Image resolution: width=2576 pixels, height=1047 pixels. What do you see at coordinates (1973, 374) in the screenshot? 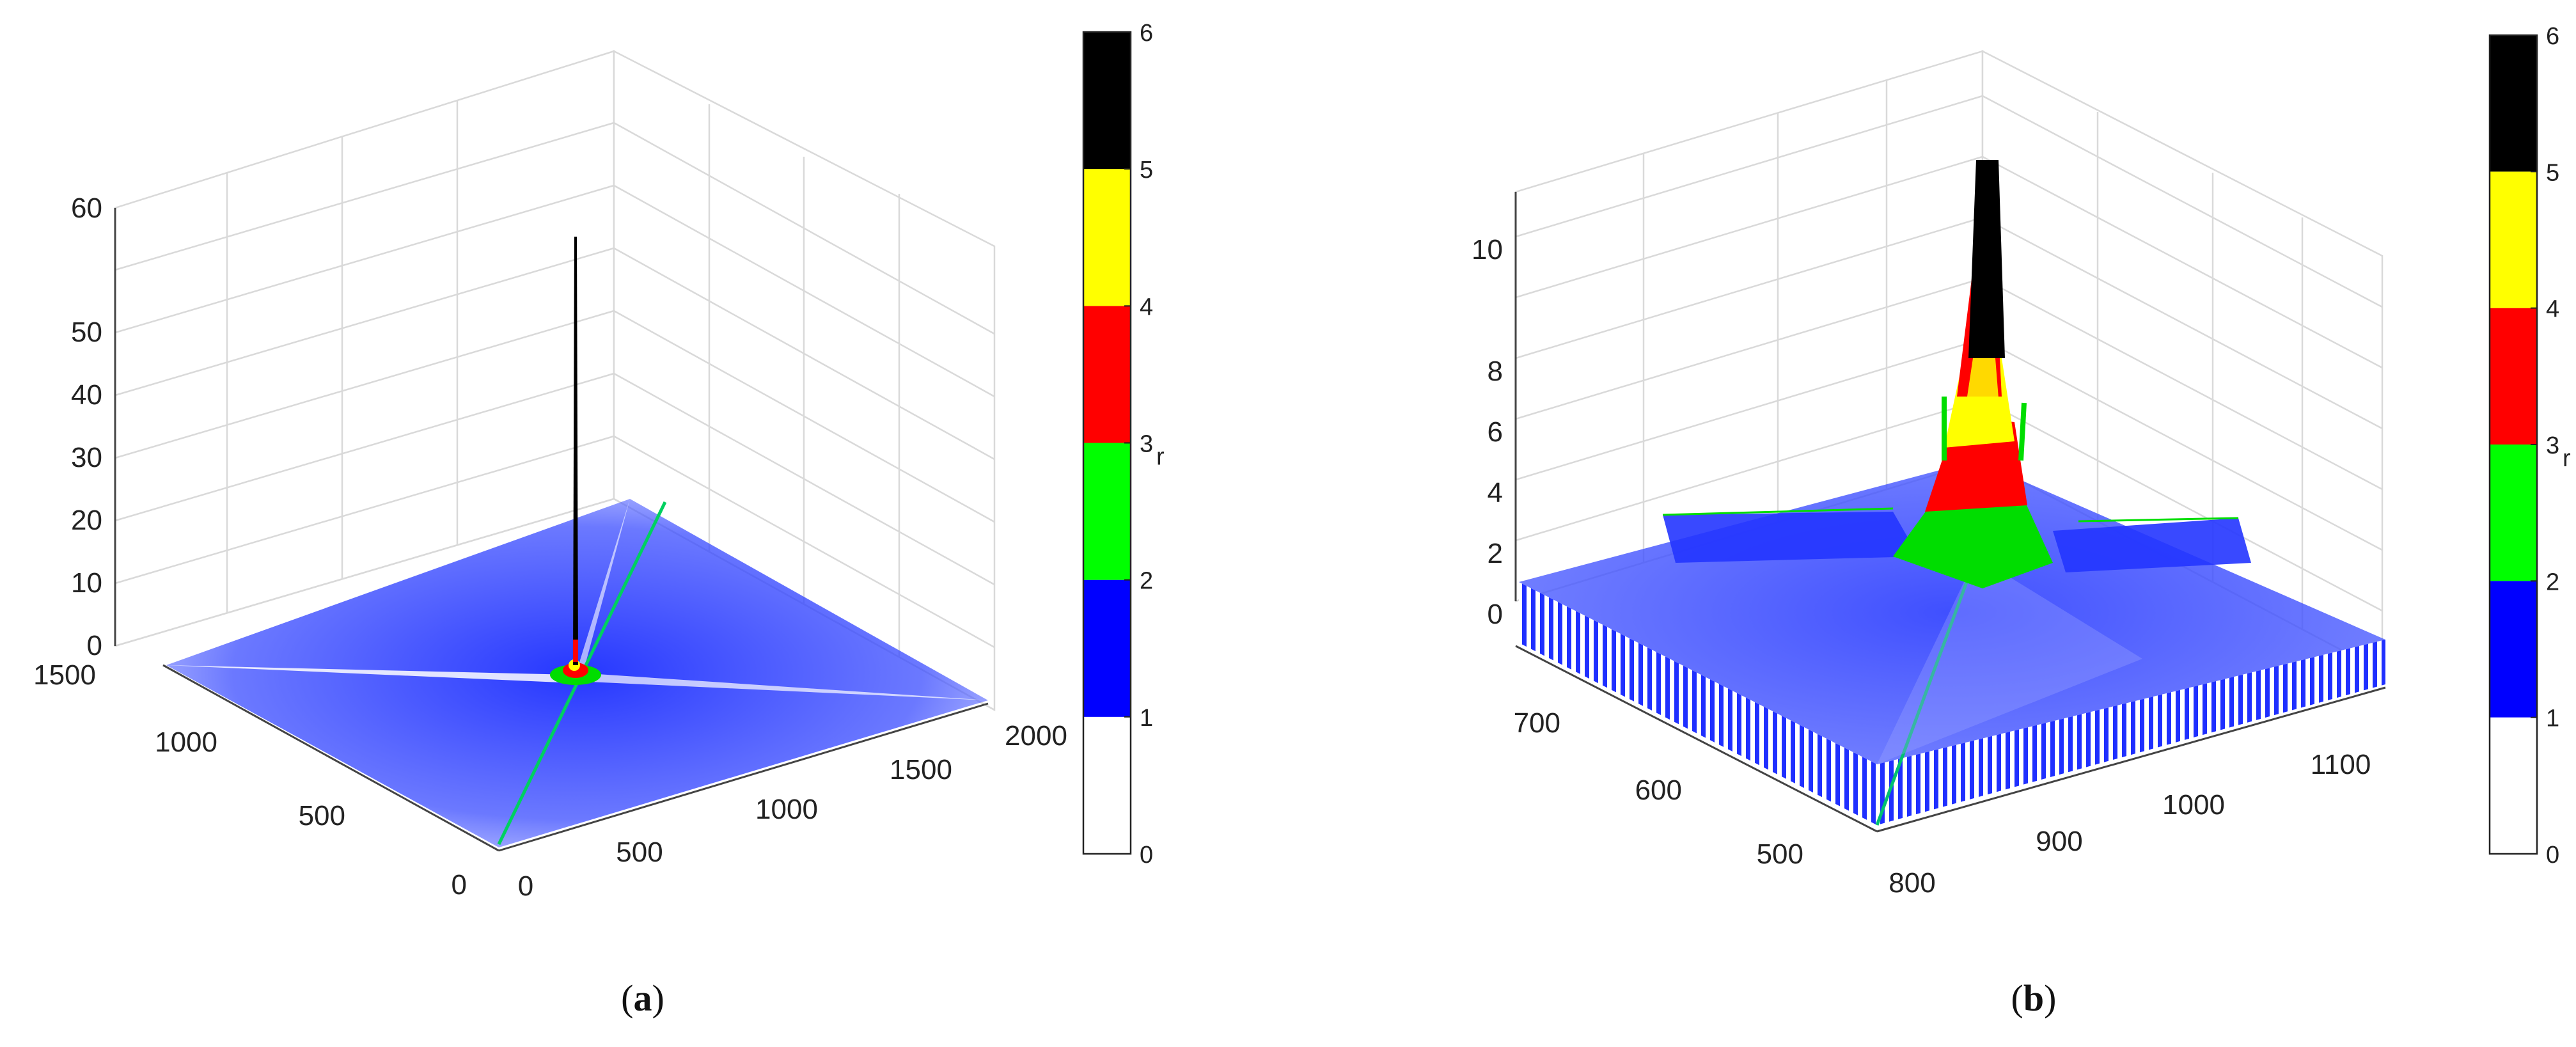
I see `panel-b-peak` at bounding box center [1973, 374].